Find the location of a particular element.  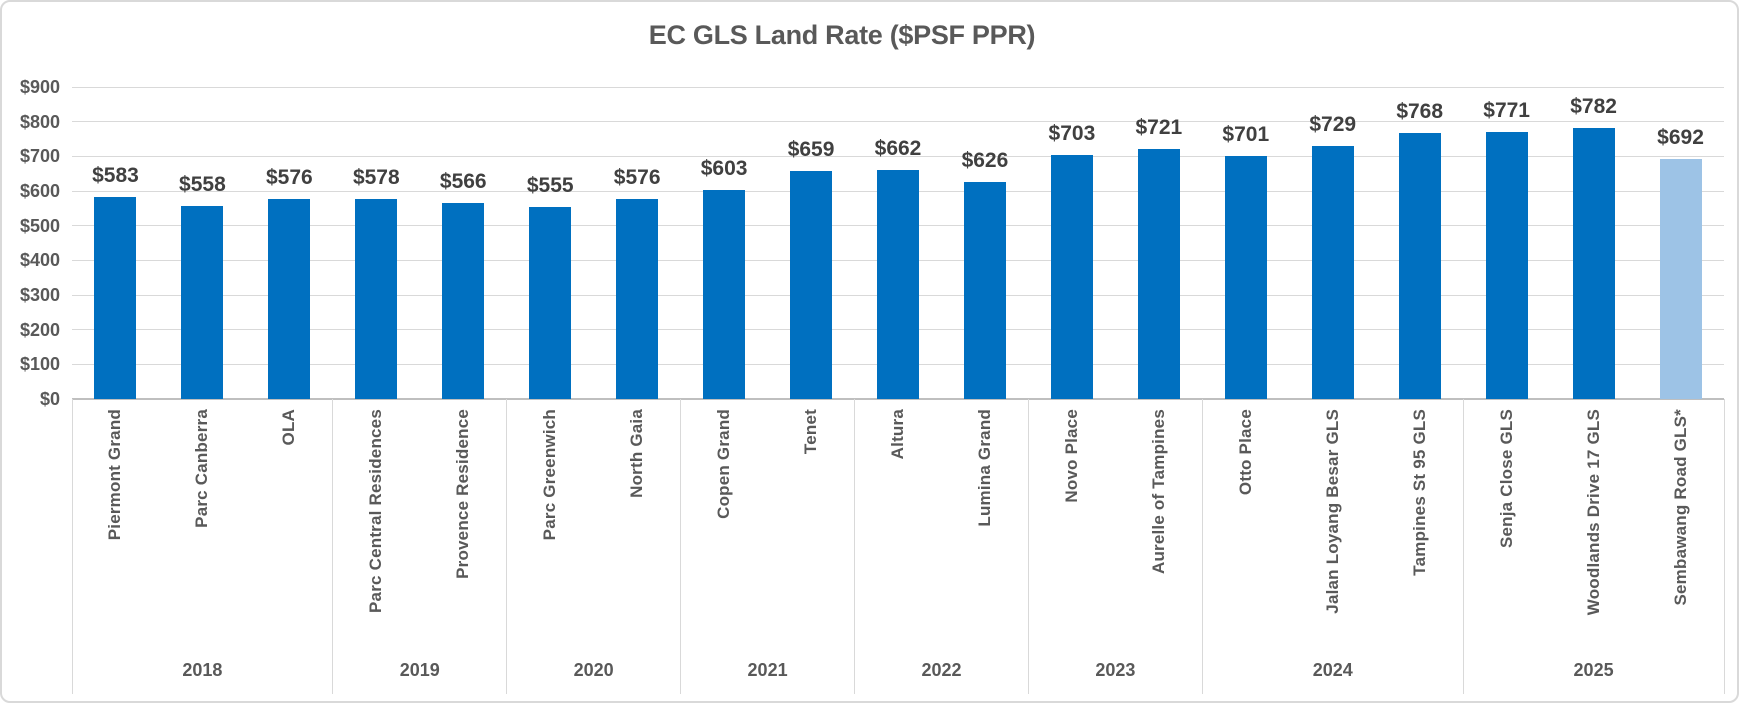

bar-value-label: $768 is located at coordinates (1420, 111).